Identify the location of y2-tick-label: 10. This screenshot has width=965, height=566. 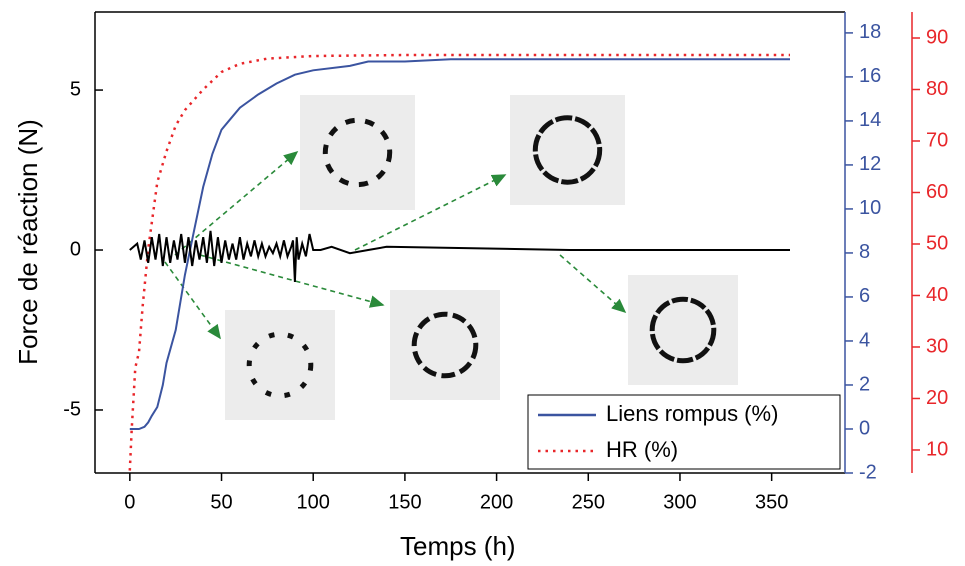
(870, 208).